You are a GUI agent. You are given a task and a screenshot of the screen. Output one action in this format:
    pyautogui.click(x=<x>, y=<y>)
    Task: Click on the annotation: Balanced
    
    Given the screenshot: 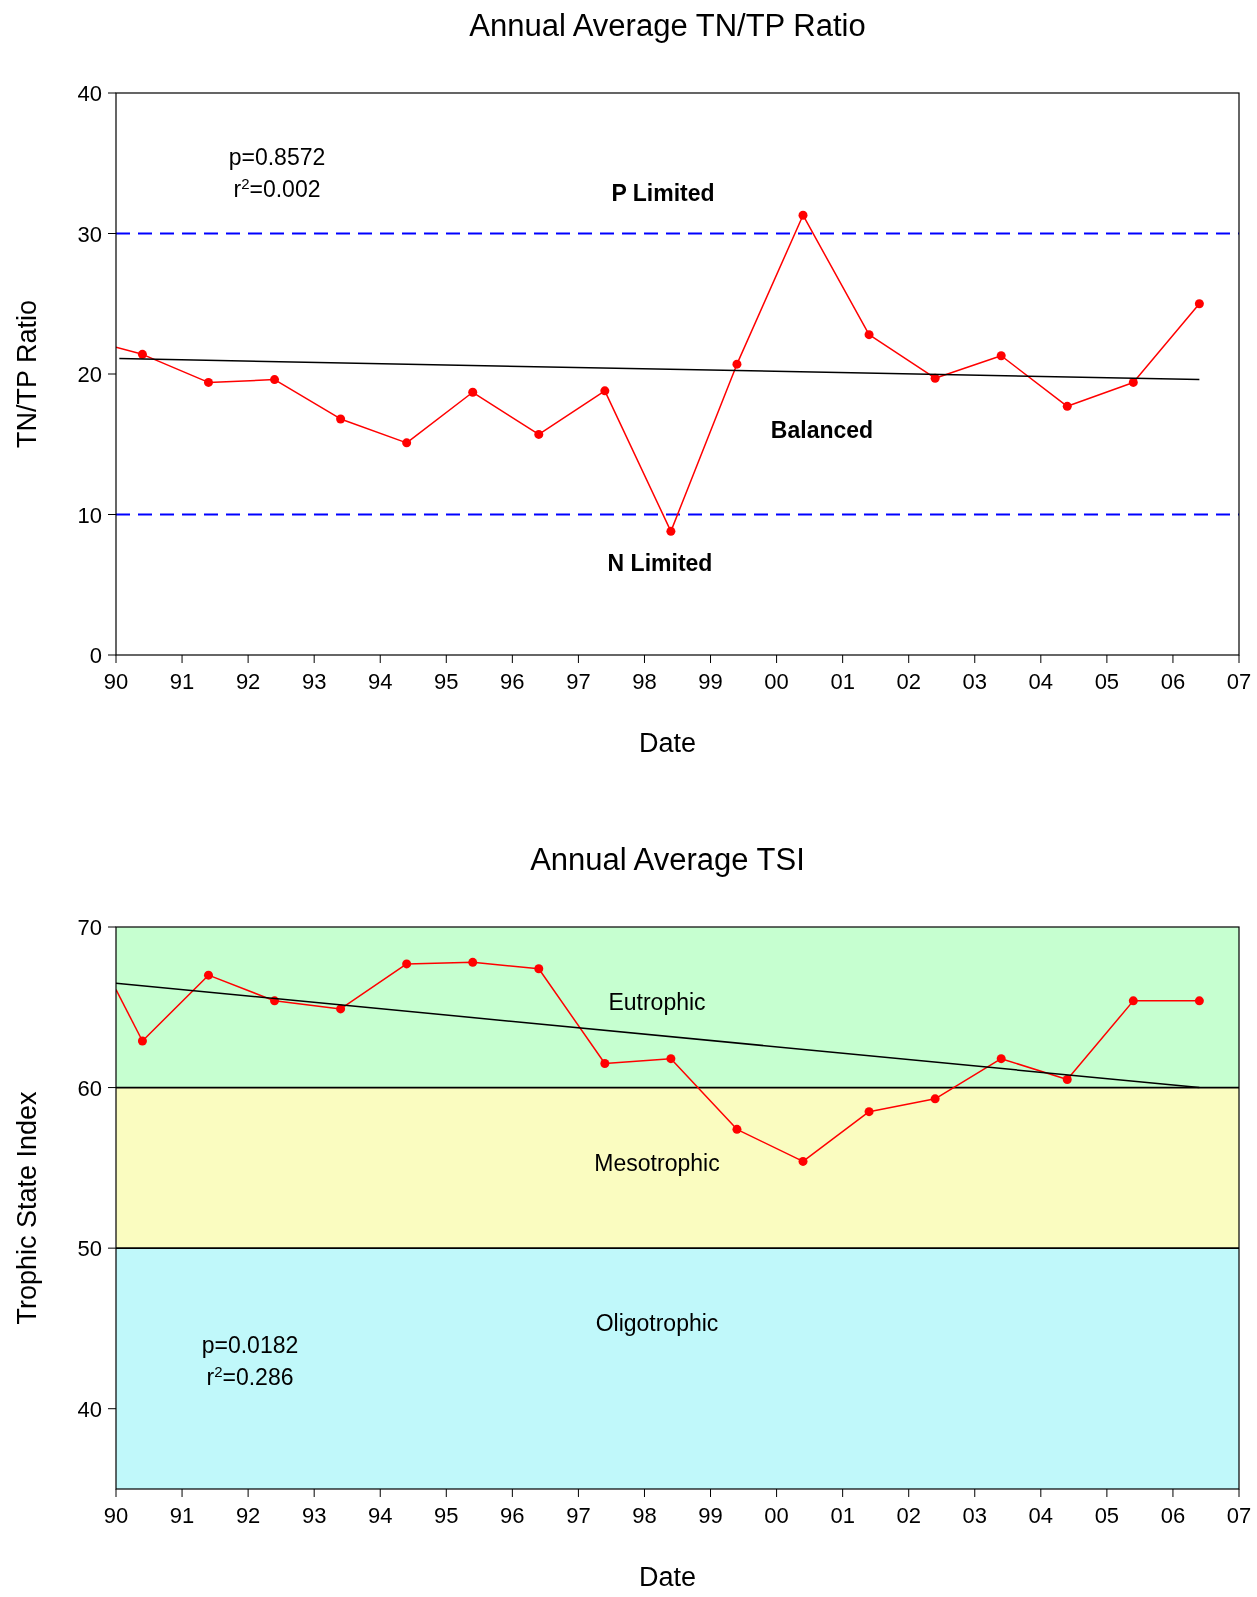 What is the action you would take?
    pyautogui.click(x=822, y=430)
    